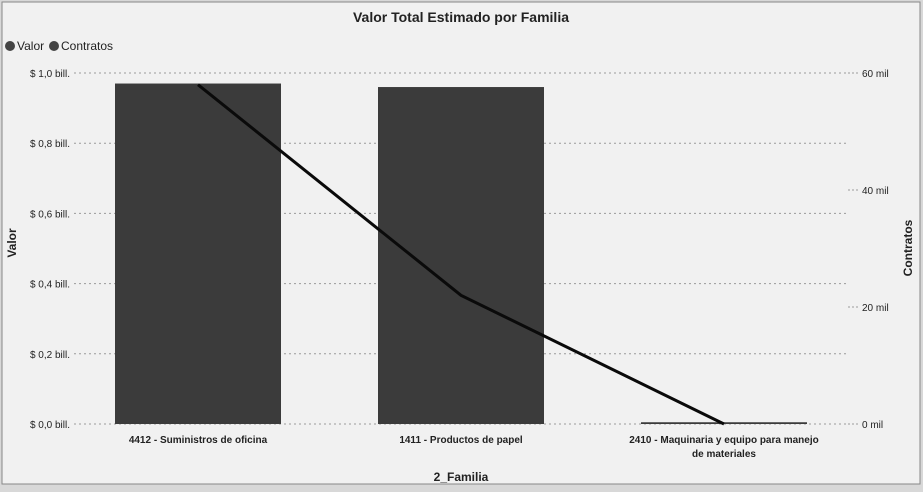  Describe the element at coordinates (50, 74) in the screenshot. I see `y-tick-label: $ 1,0 bill.` at that location.